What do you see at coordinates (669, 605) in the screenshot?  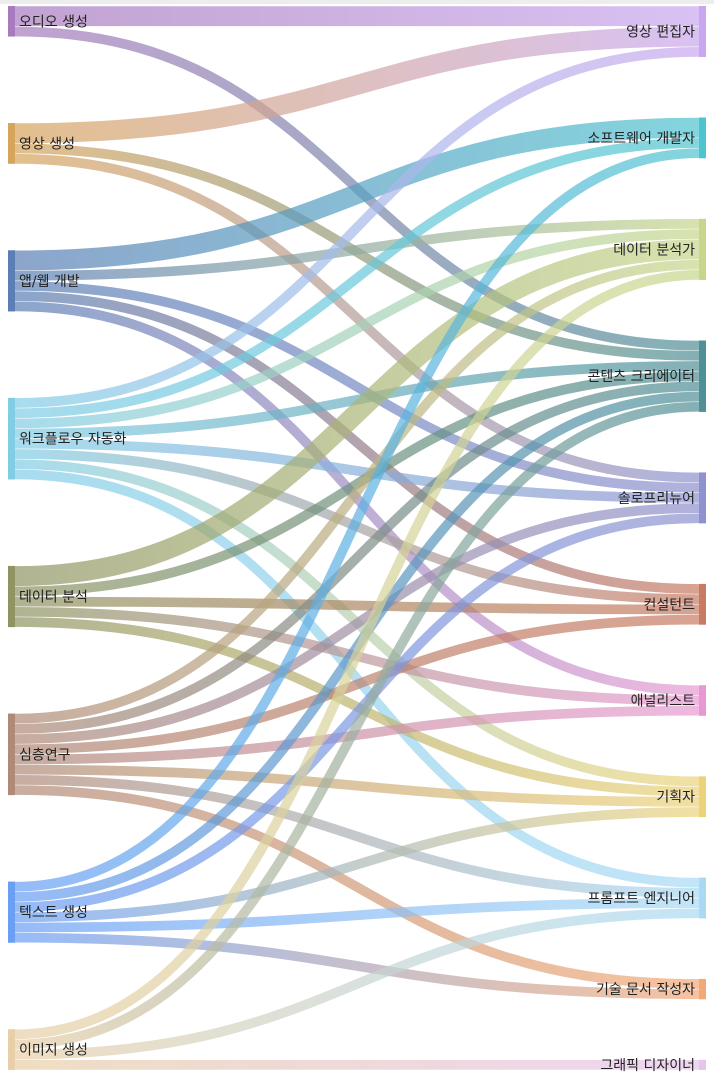 I see `target-node-label: 컨설턴트` at bounding box center [669, 605].